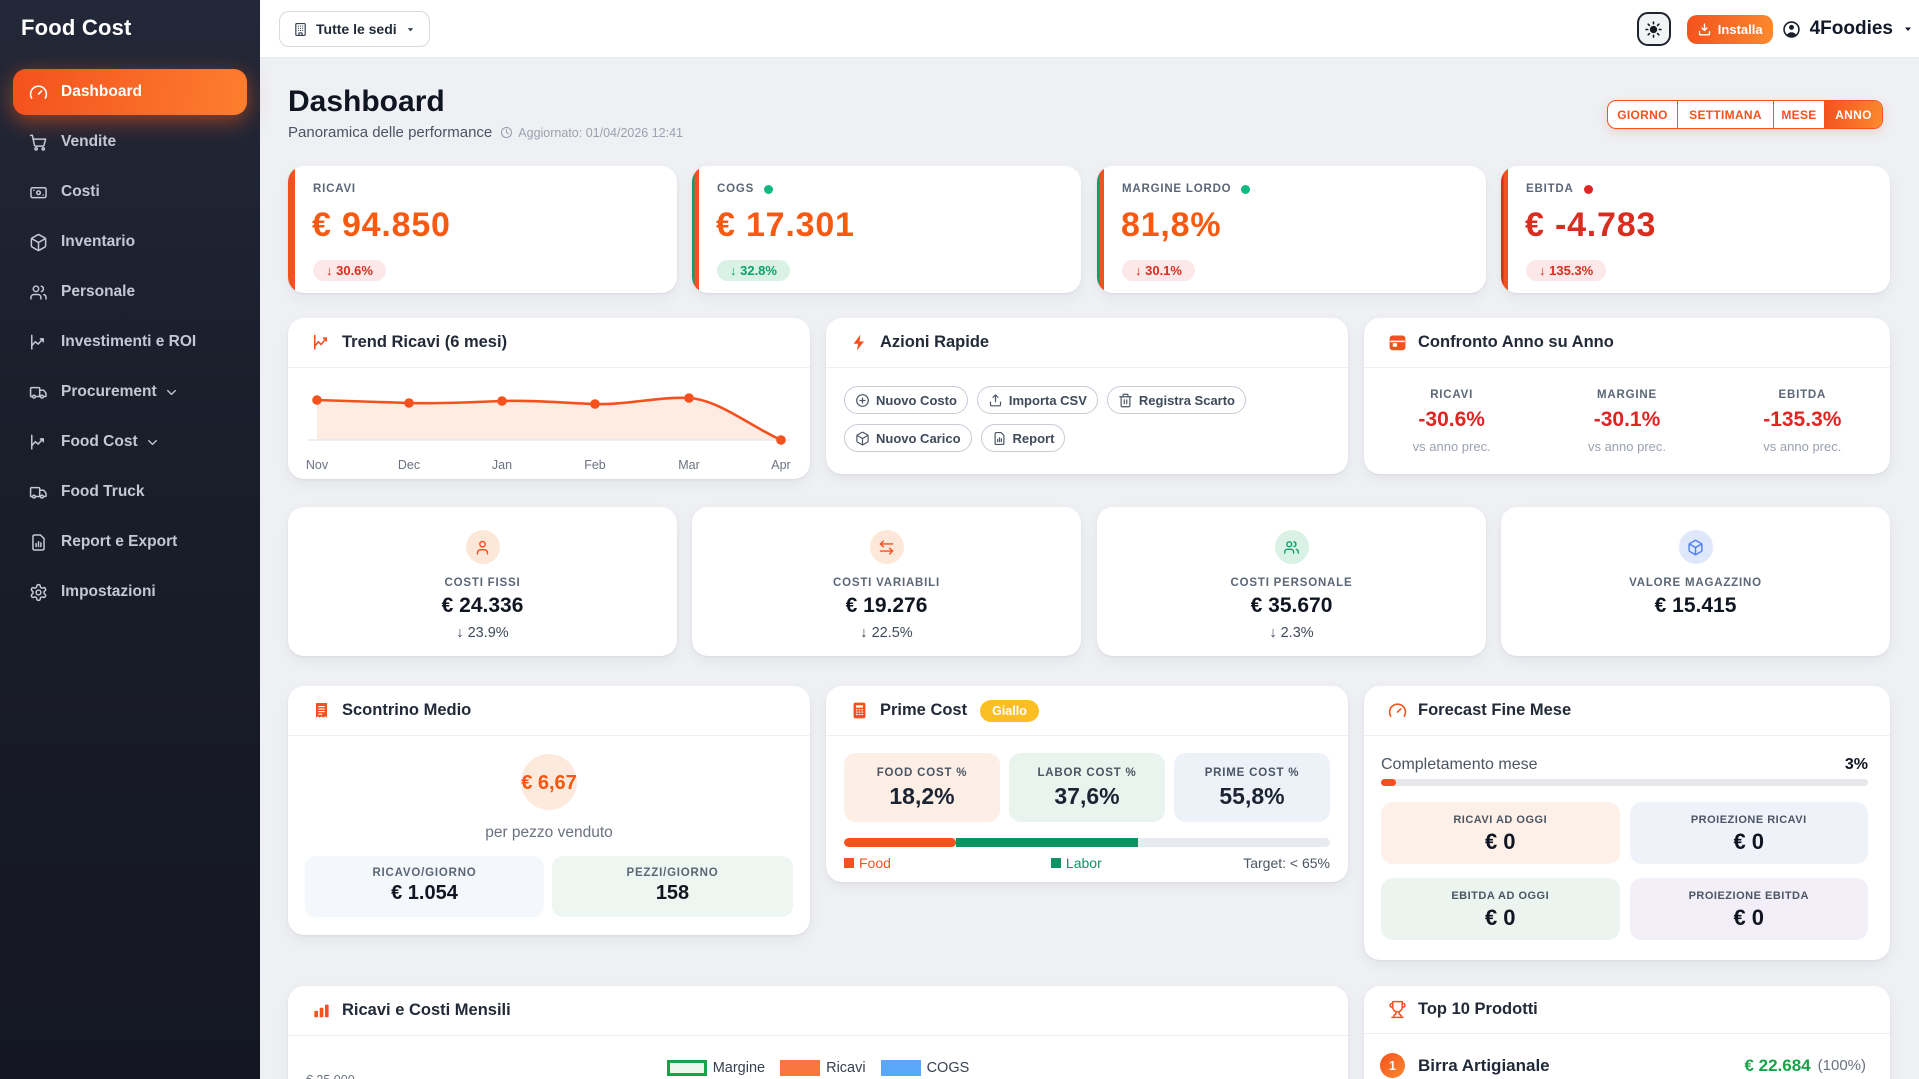 The height and width of the screenshot is (1079, 1919). What do you see at coordinates (595, 465) in the screenshot?
I see `svg-text: Feb` at bounding box center [595, 465].